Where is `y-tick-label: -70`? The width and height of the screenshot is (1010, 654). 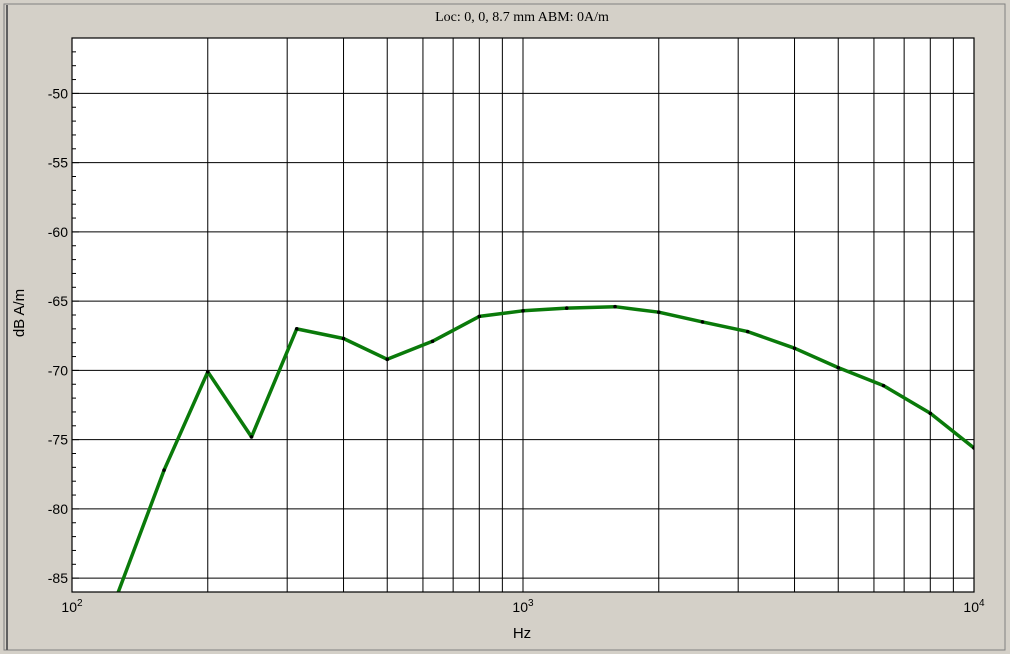
y-tick-label: -70 is located at coordinates (58, 370).